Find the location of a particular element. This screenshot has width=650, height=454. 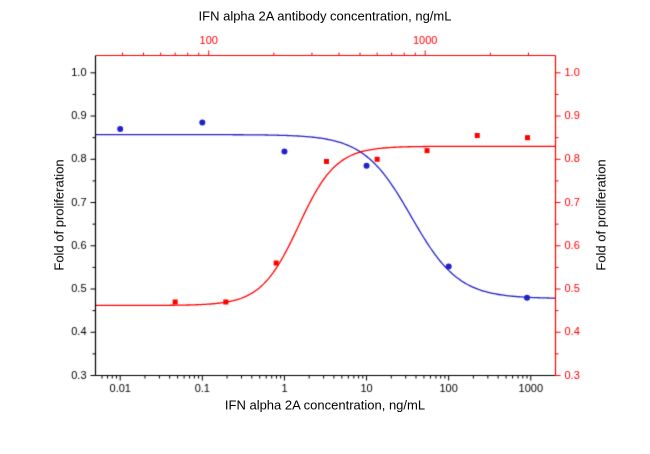

bottom-axis-title: IFN alpha 2A concentration, ng/mL is located at coordinates (325, 405).